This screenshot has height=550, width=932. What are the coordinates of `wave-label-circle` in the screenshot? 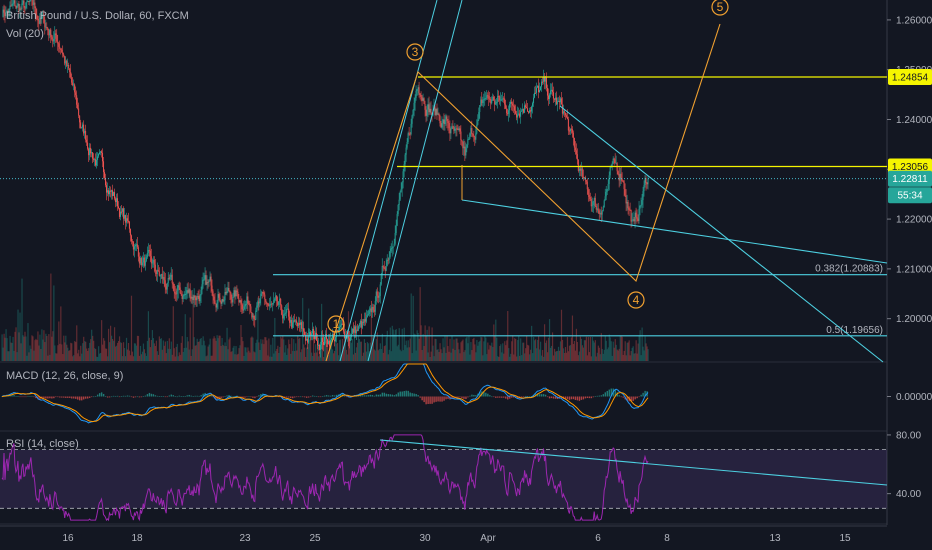 It's located at (336, 324).